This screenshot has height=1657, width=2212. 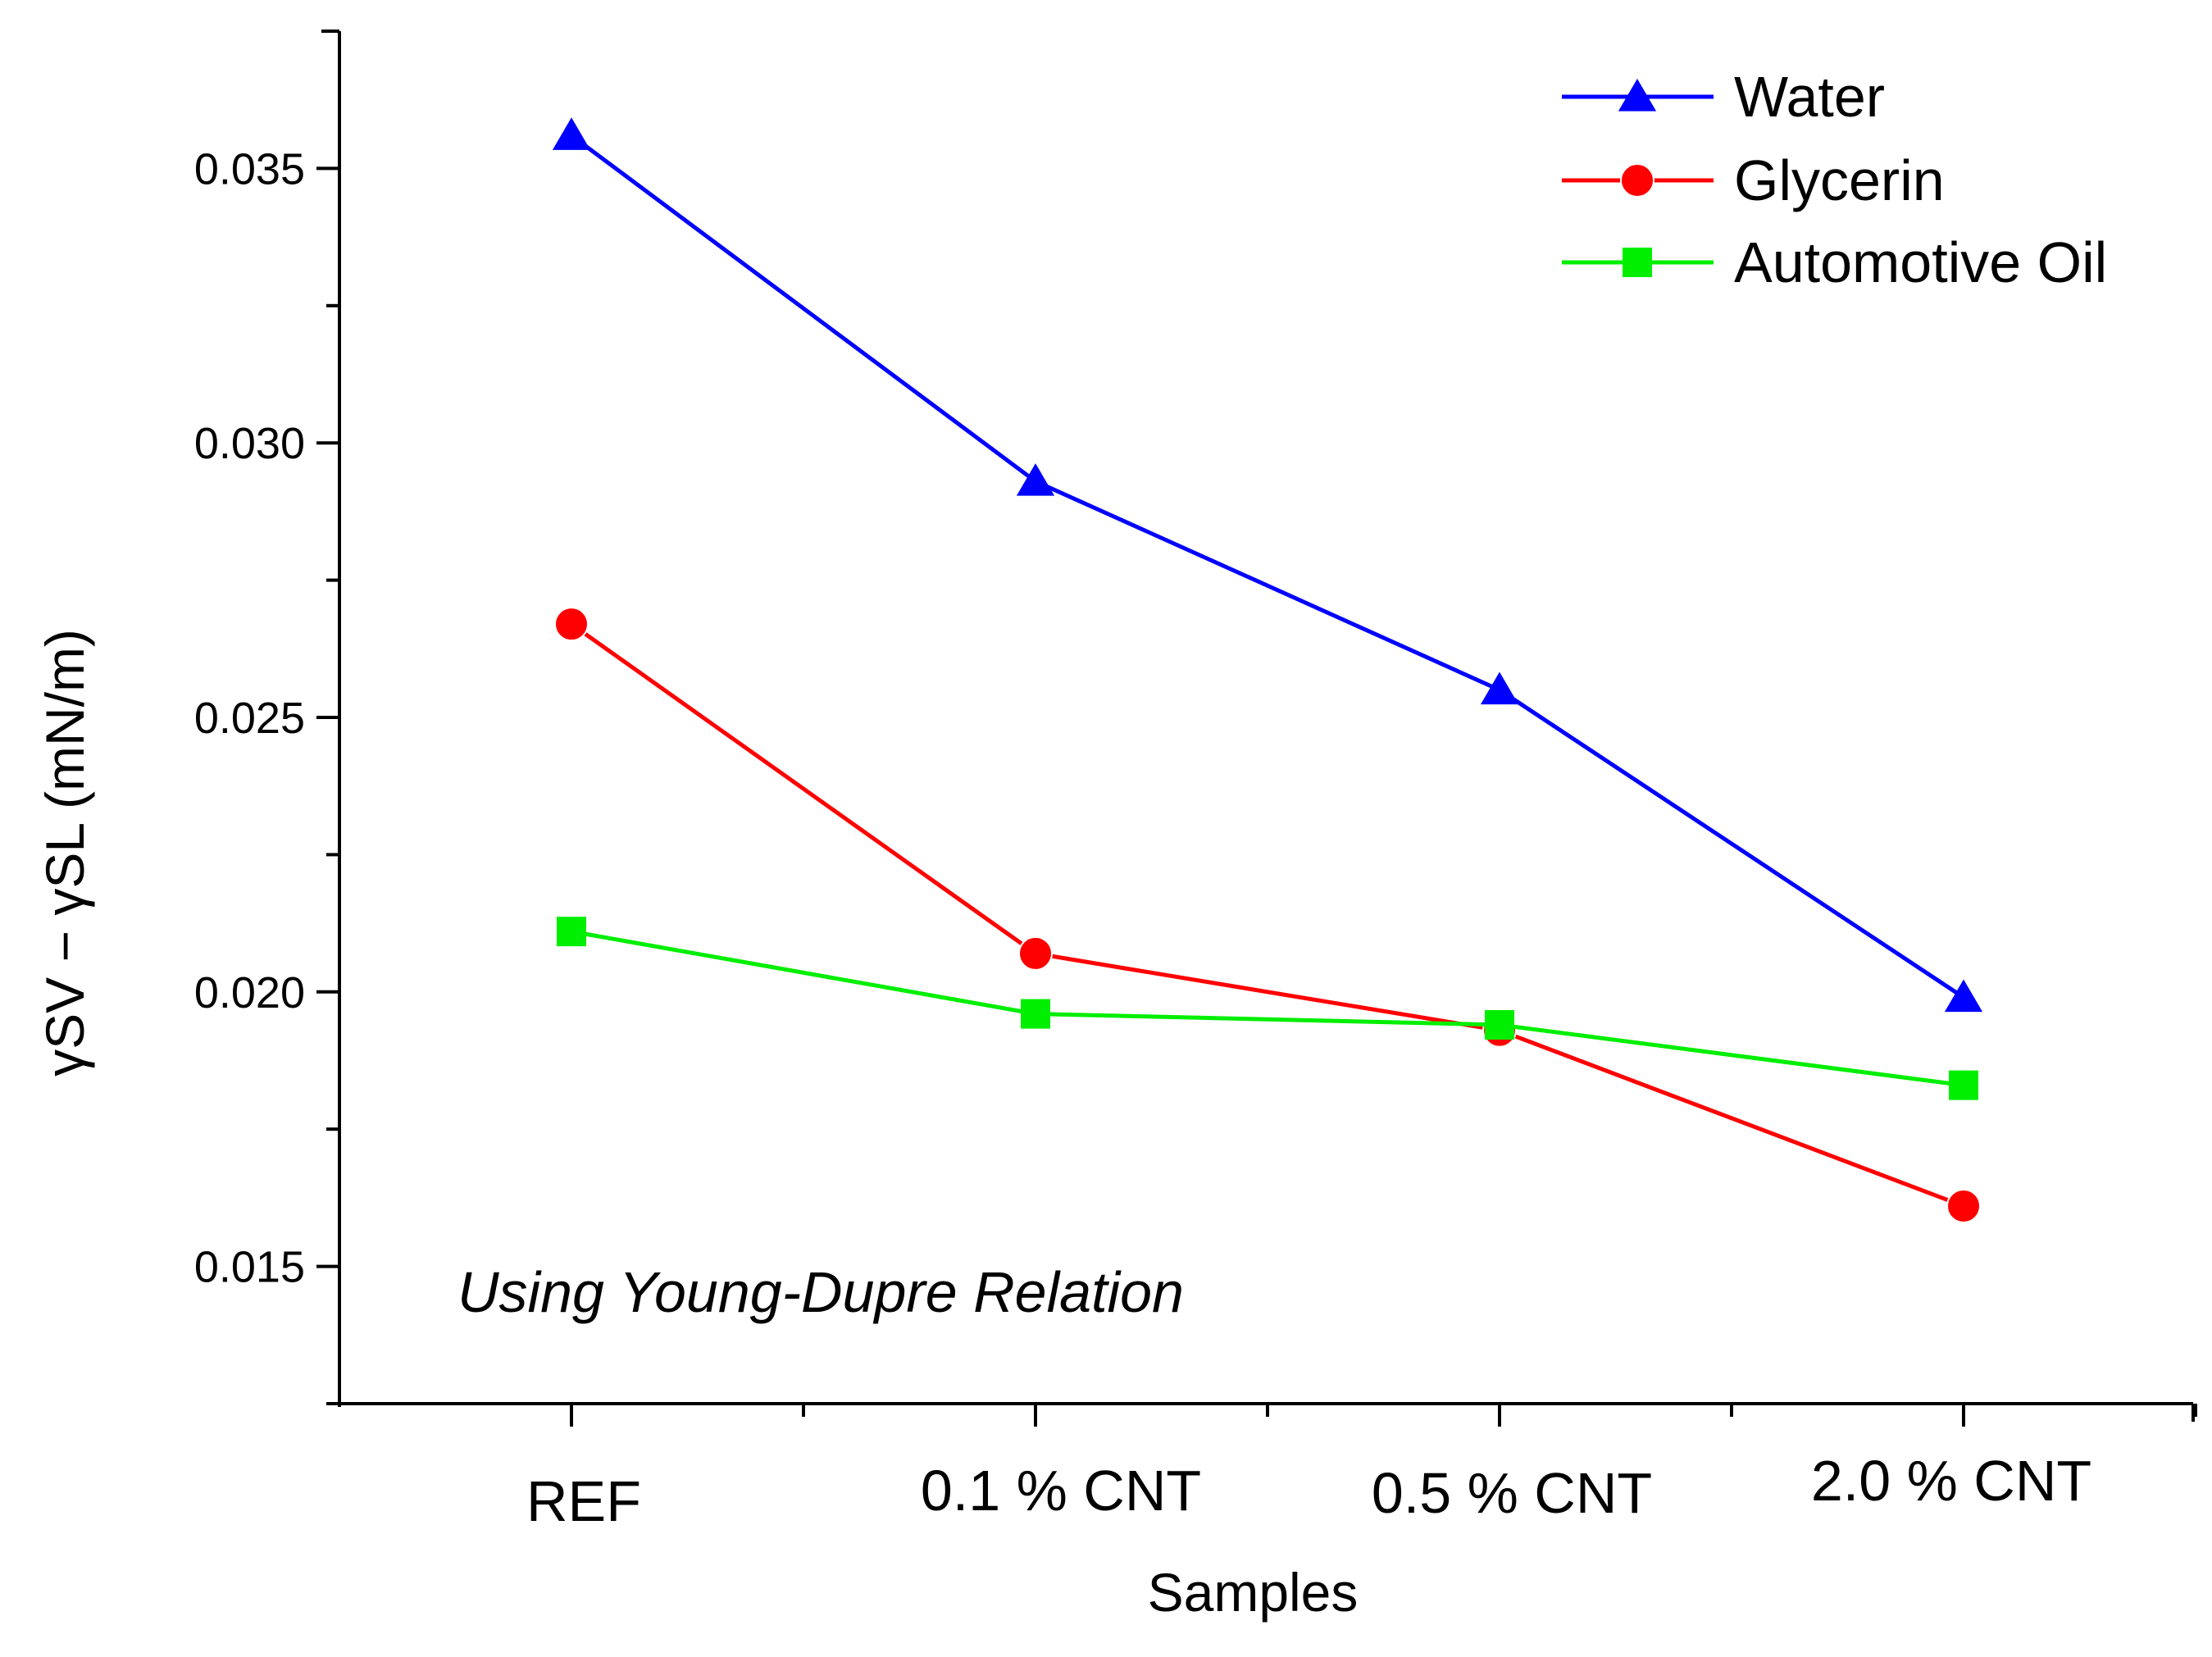 I want to click on x-axis-ticks: REF 0.1 % CNT 0.5 % CNT 2.0 % CNT, so click(x=1361, y=1468).